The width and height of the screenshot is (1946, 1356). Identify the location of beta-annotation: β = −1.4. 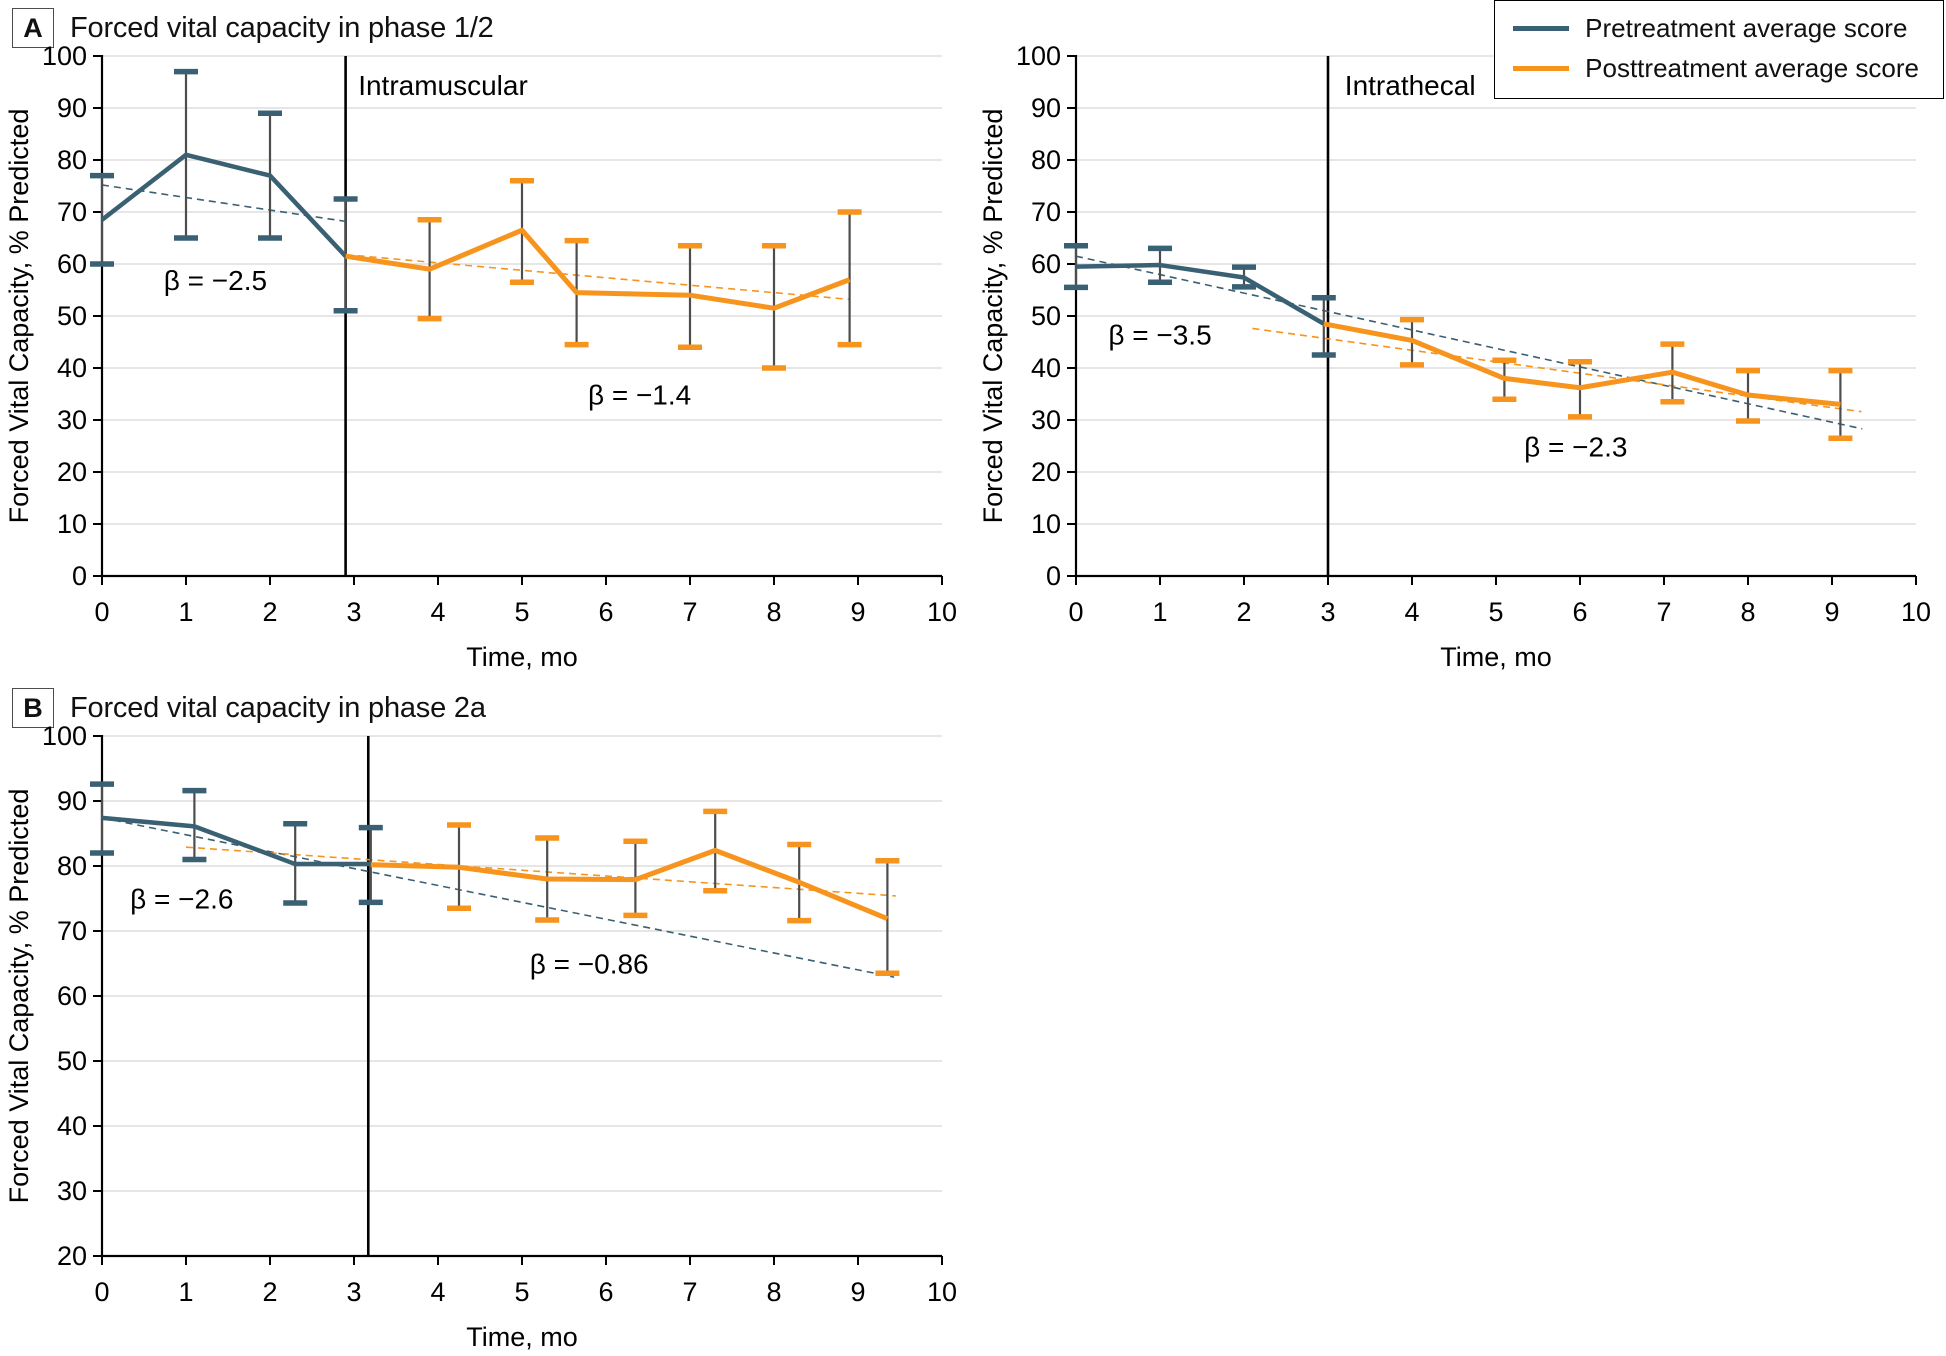
(639, 394).